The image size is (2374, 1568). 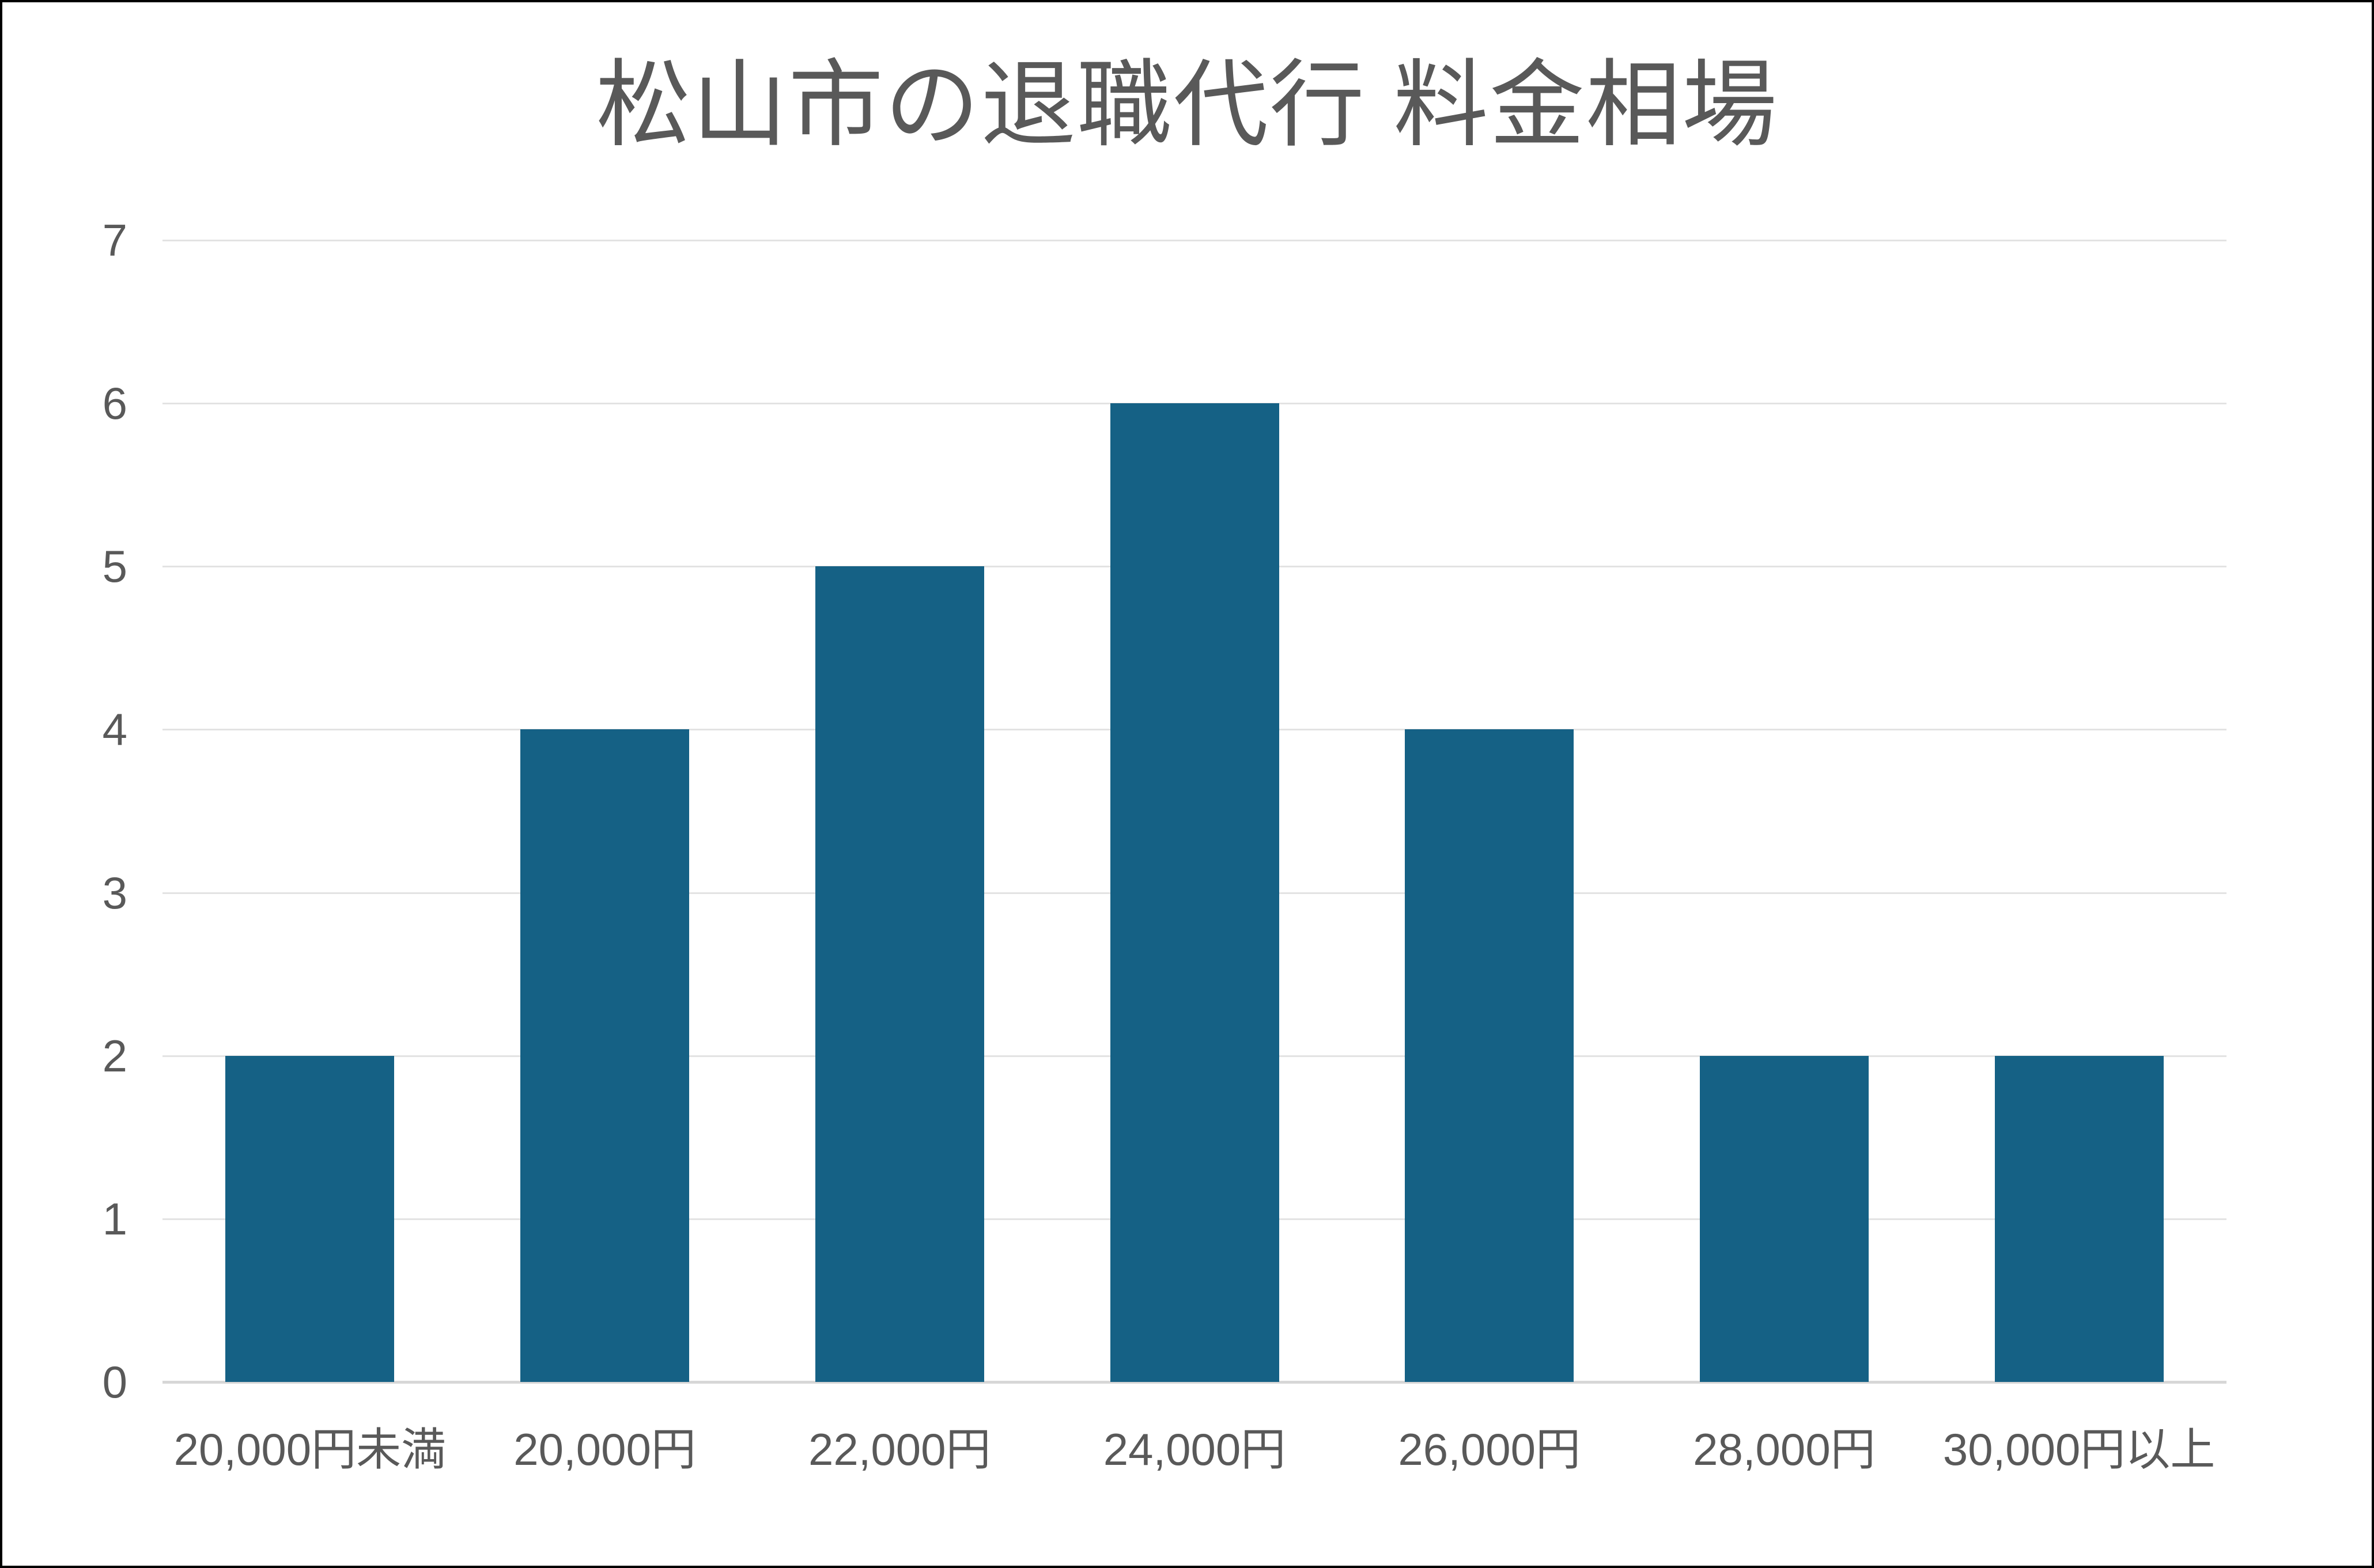 I want to click on x-axis-category-label: 26,000円, so click(x=1489, y=1449).